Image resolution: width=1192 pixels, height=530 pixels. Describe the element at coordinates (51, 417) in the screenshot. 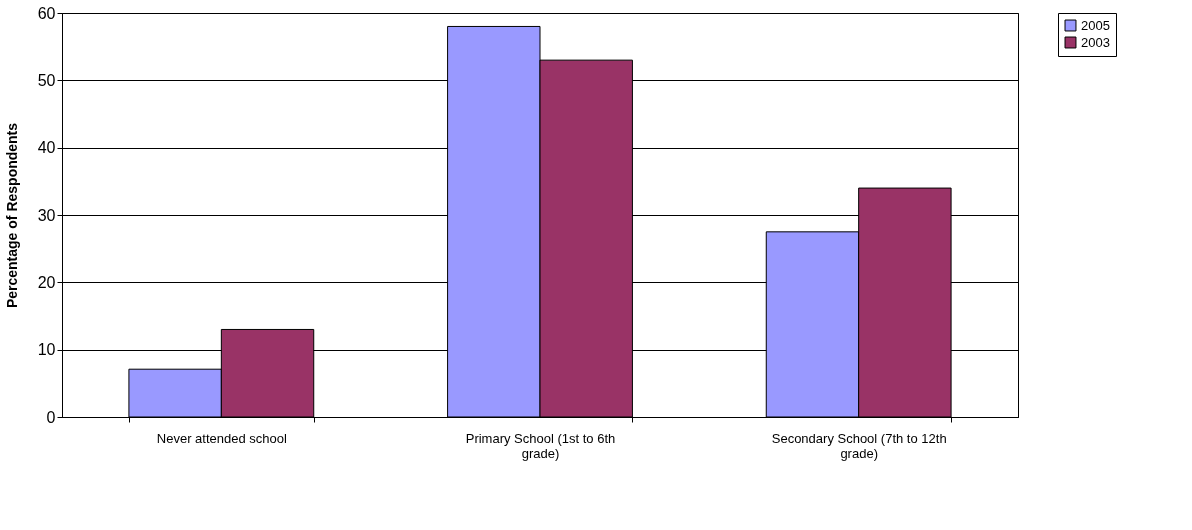

I see `y-tick-label: 0` at that location.